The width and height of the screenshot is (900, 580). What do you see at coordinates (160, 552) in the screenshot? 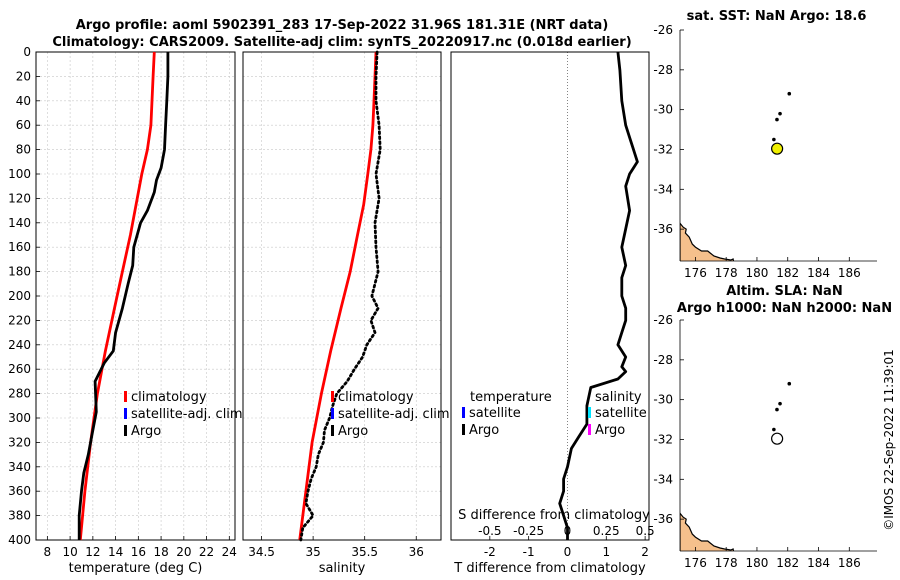
I see `x-tick-label: 18` at bounding box center [160, 552].